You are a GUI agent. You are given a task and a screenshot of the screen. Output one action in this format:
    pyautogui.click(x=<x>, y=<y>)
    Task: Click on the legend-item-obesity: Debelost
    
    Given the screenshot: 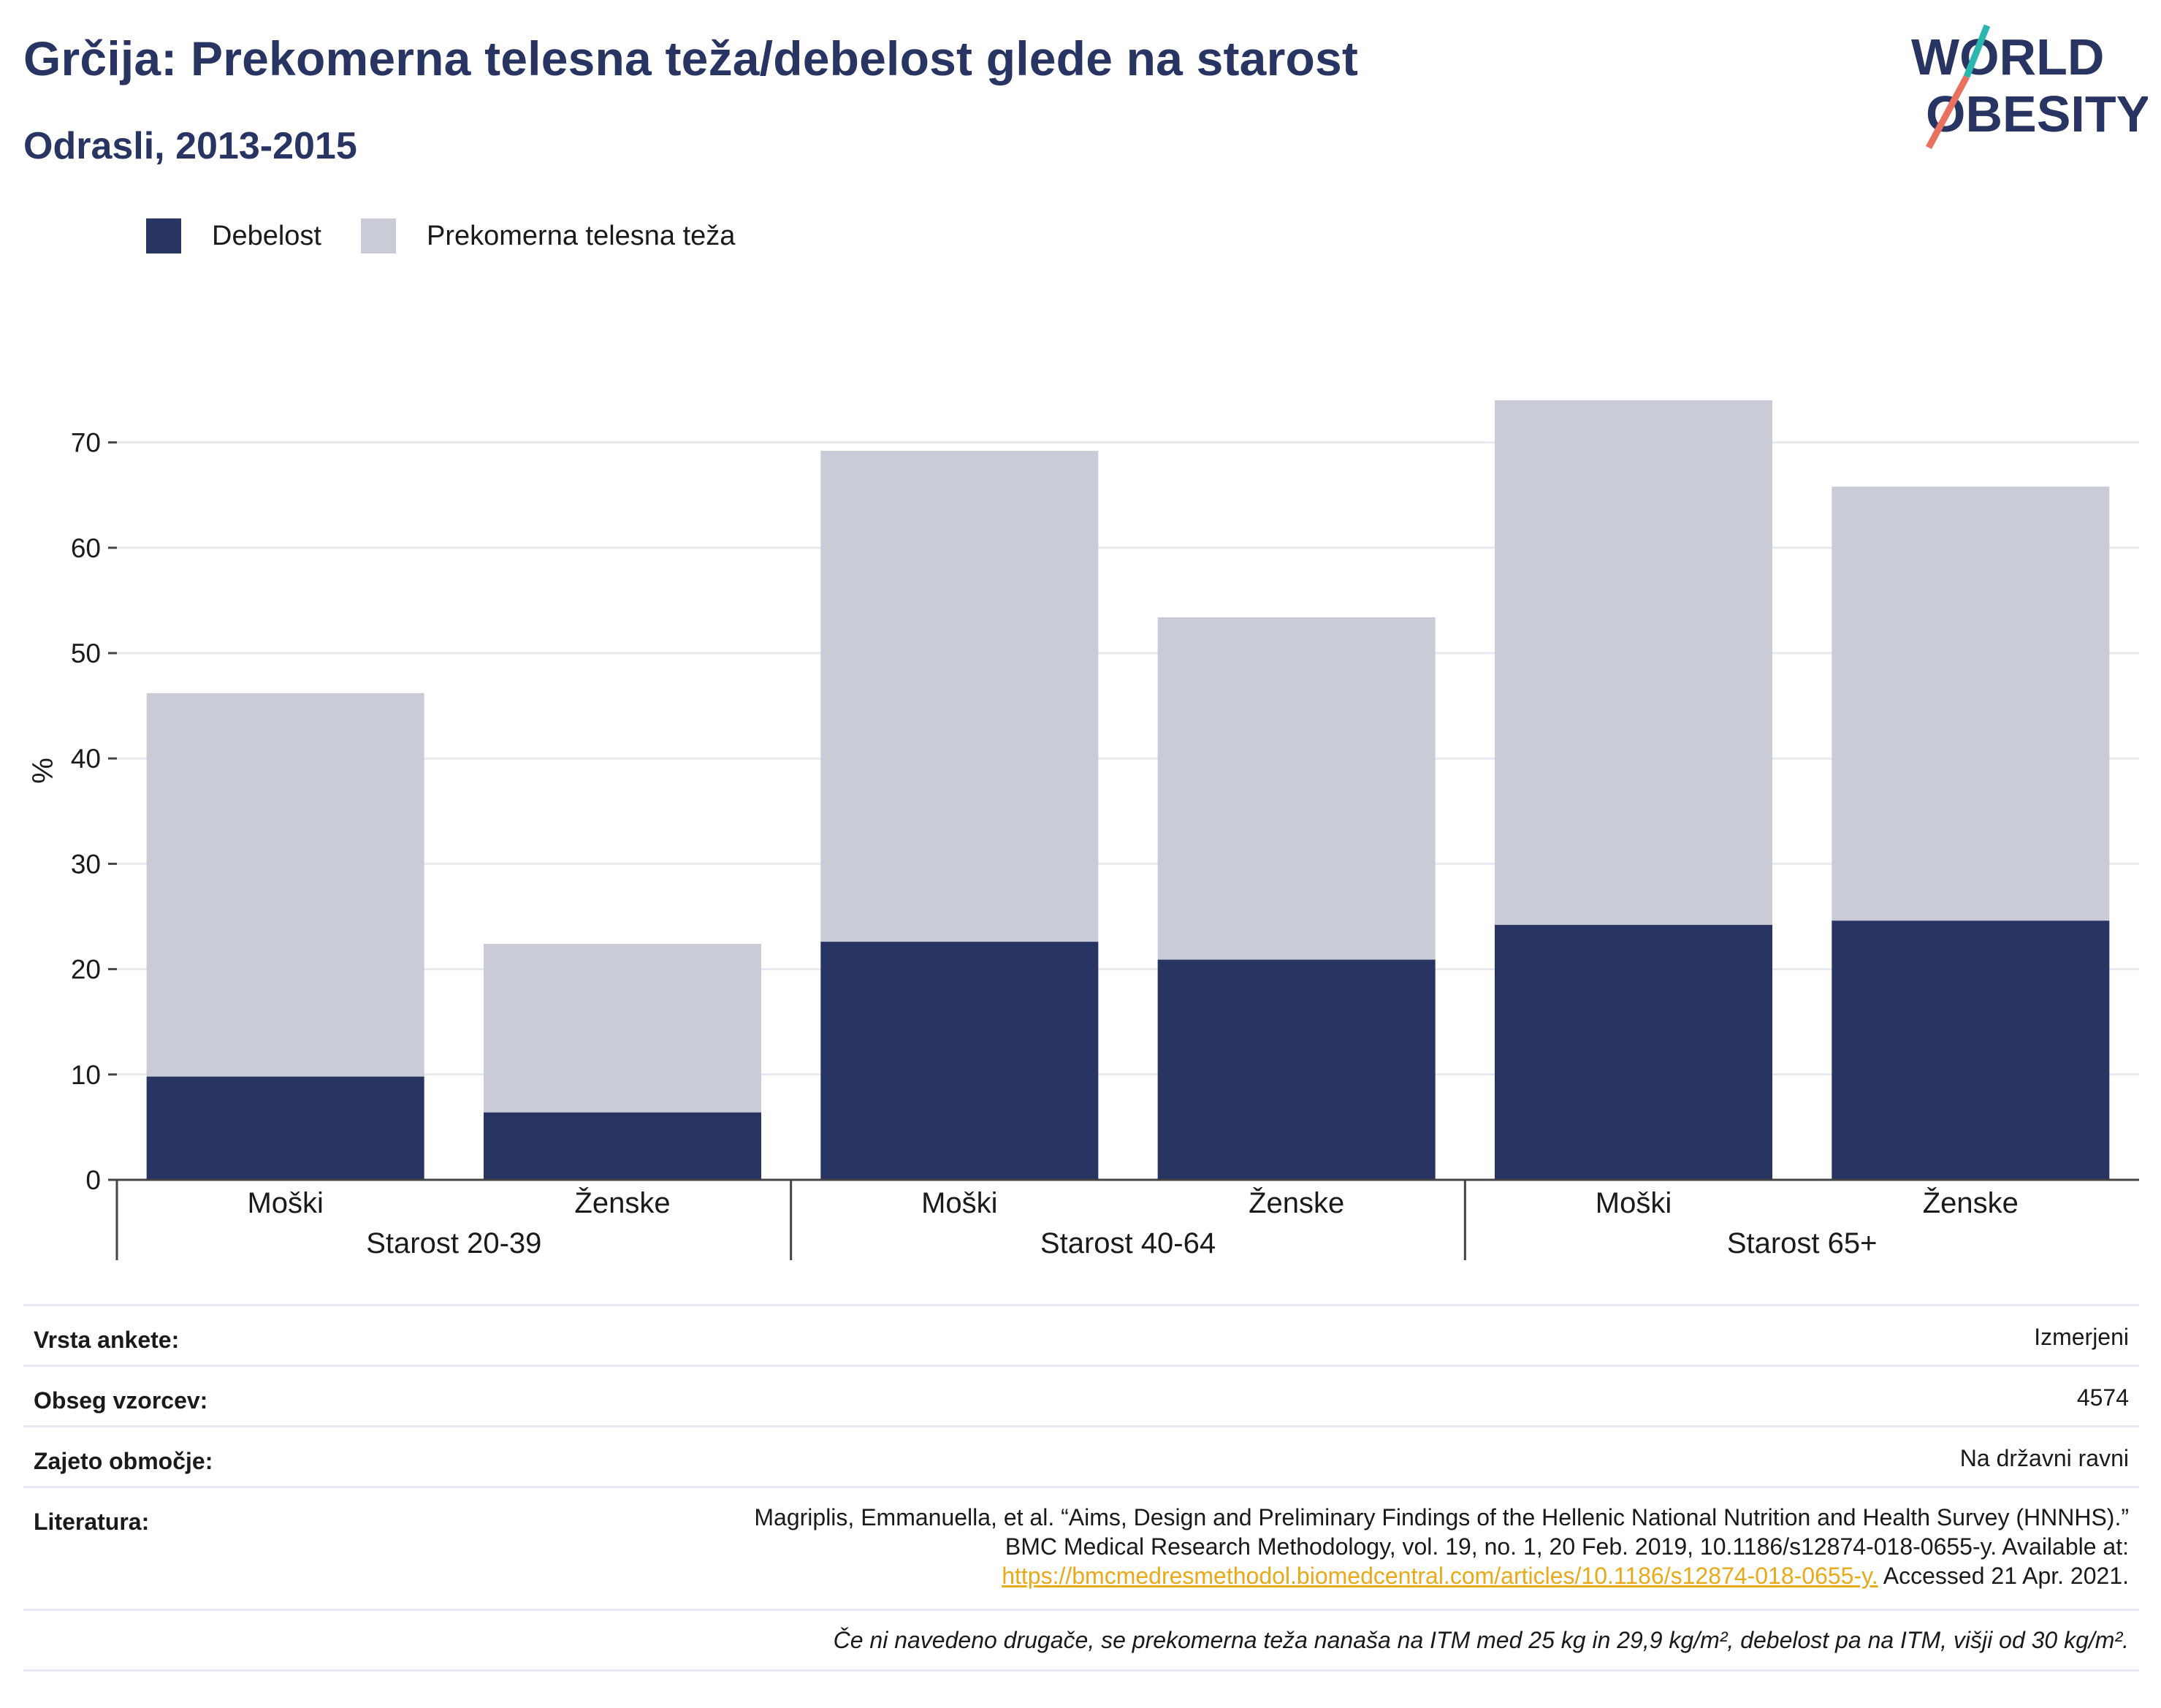 What is the action you would take?
    pyautogui.click(x=233, y=235)
    